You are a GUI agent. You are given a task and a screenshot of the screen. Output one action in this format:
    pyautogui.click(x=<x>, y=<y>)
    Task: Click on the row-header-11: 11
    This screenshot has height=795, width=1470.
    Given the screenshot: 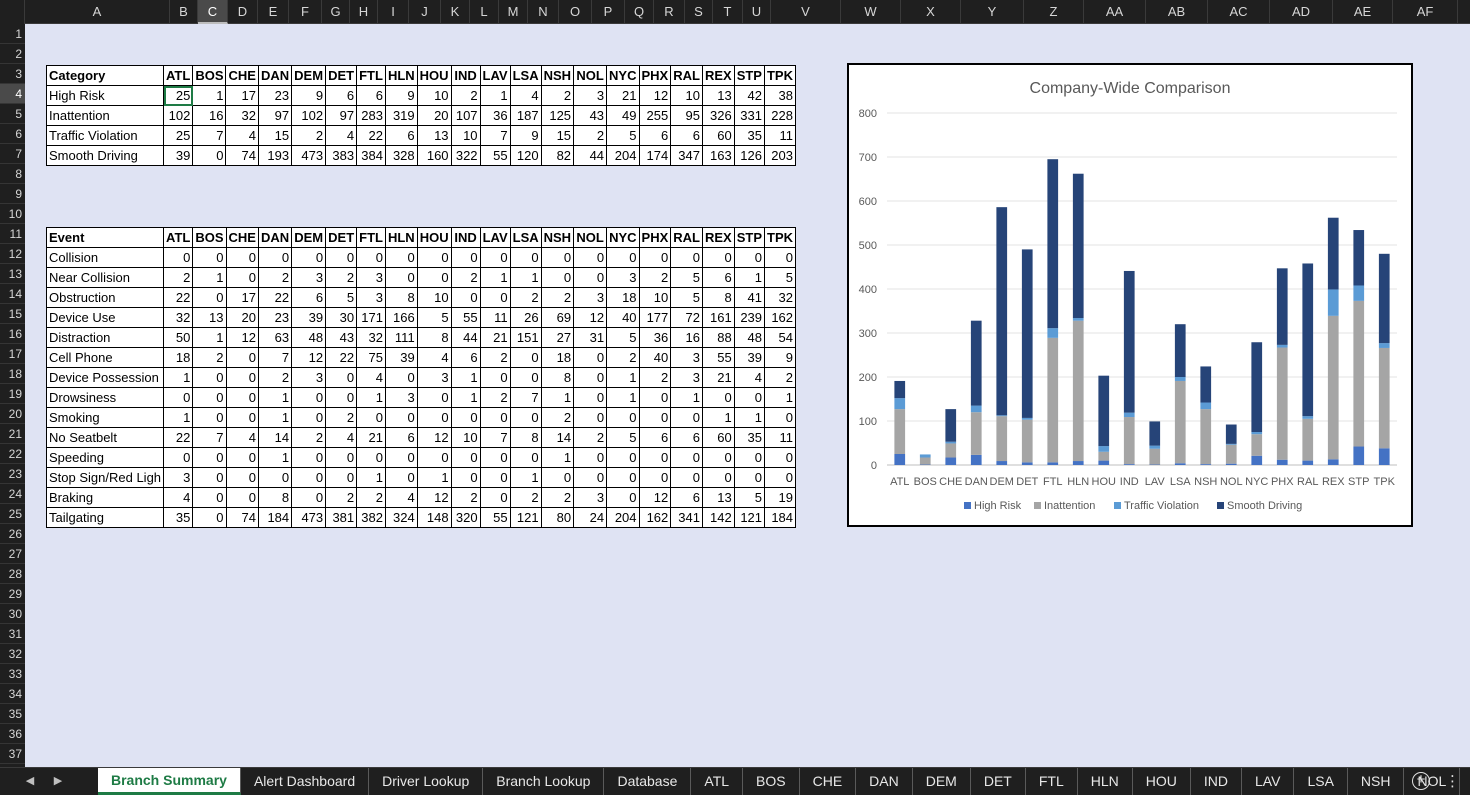 What is the action you would take?
    pyautogui.click(x=12, y=234)
    